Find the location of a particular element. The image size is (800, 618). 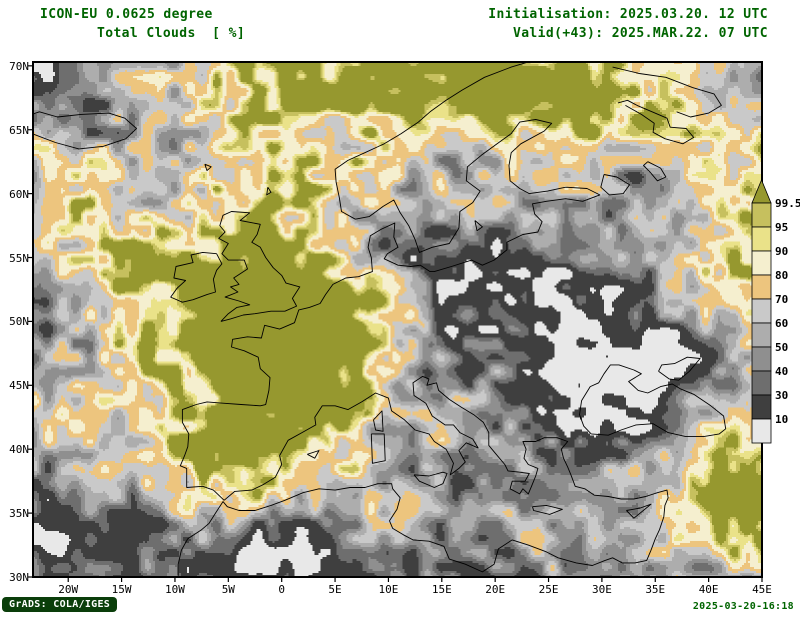

lat-tick-label: 55N is located at coordinates (19, 258).